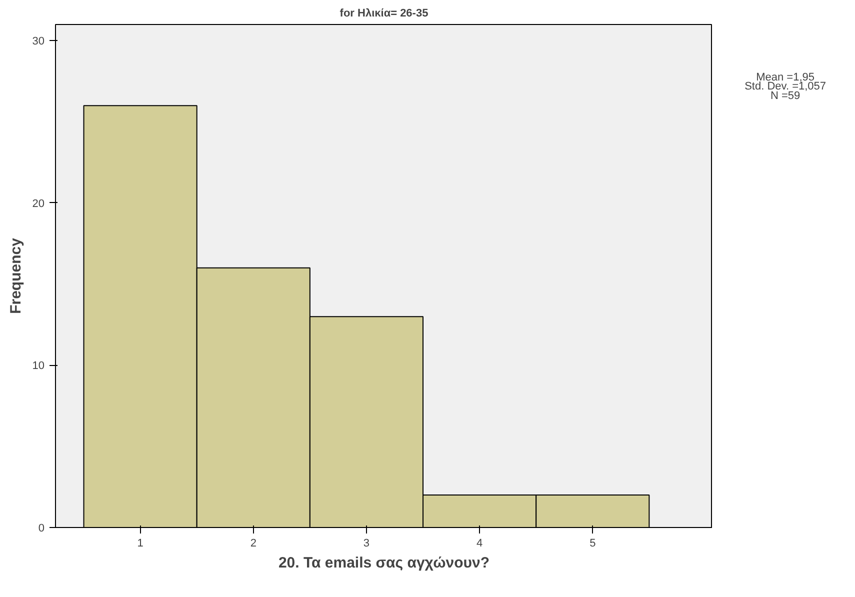 The width and height of the screenshot is (855, 597). What do you see at coordinates (384, 14) in the screenshot?
I see `chart-title: for Ηλικία= 26-35` at bounding box center [384, 14].